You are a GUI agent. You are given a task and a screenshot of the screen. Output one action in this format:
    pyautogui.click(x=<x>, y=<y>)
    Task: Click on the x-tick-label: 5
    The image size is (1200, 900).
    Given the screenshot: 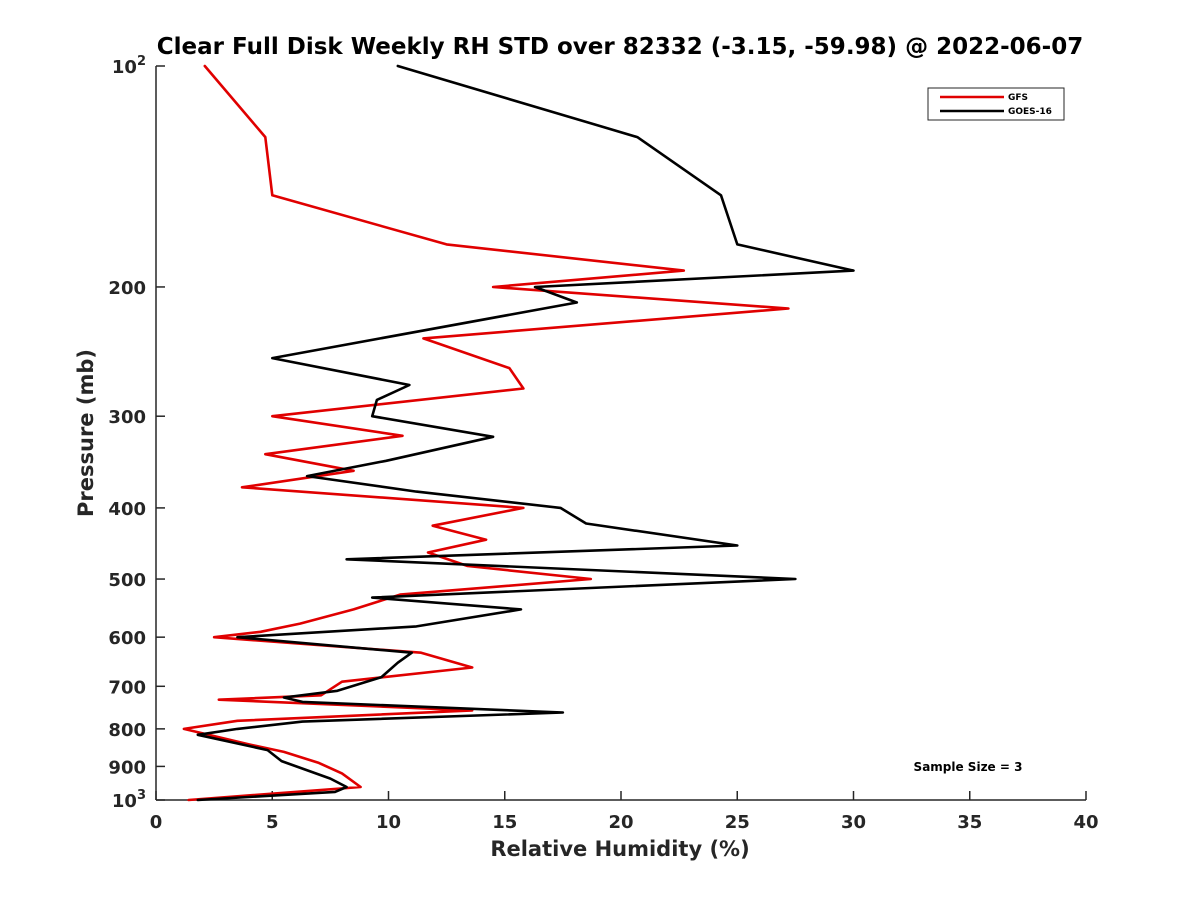 What is the action you would take?
    pyautogui.click(x=272, y=822)
    